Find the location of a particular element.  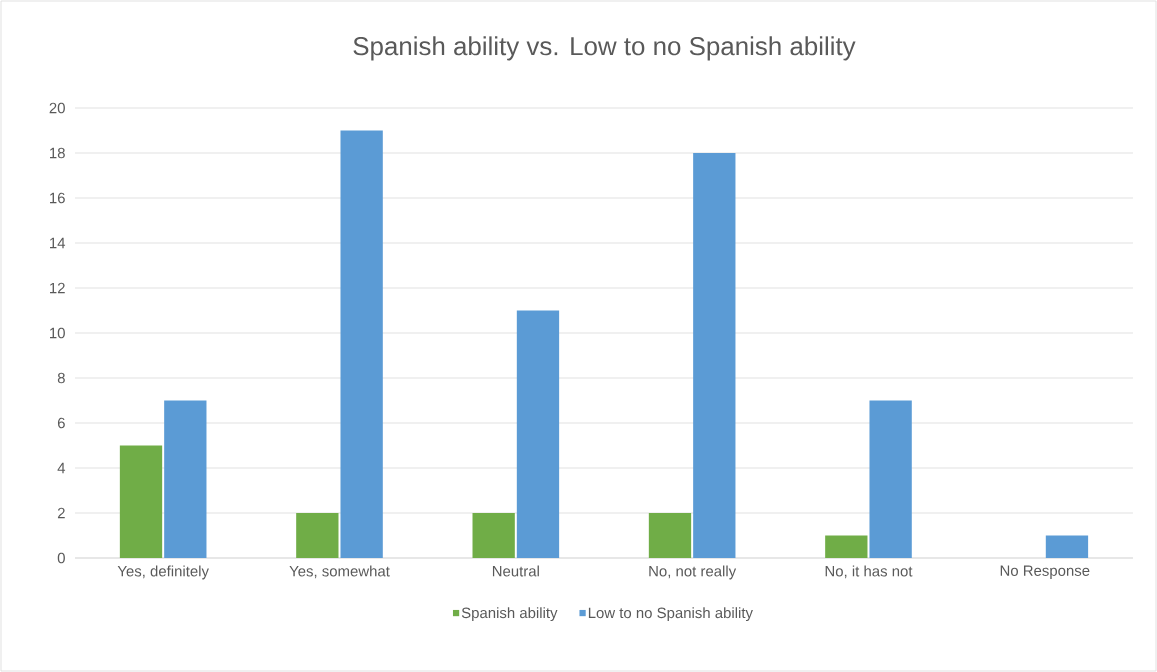

x-tick-label: No Response is located at coordinates (1045, 572).